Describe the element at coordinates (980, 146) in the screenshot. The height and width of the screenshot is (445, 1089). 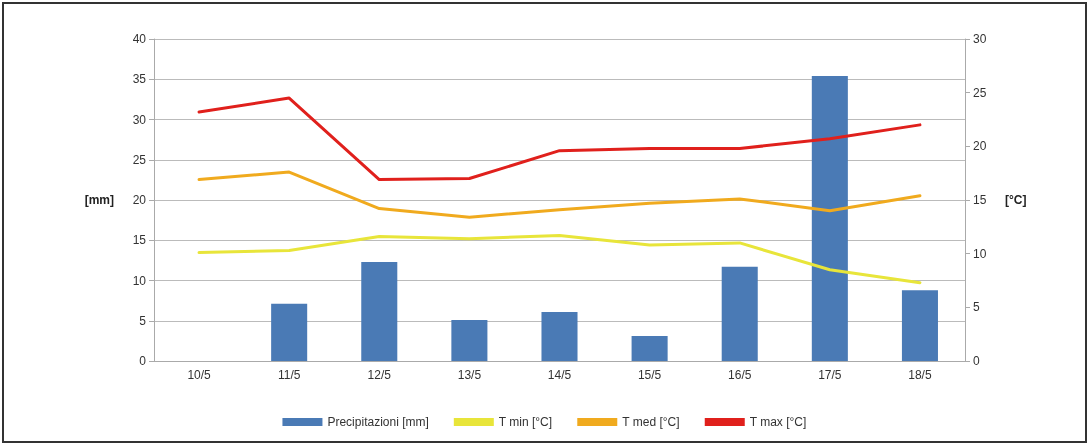
I see `y2-tick-label: 20` at that location.